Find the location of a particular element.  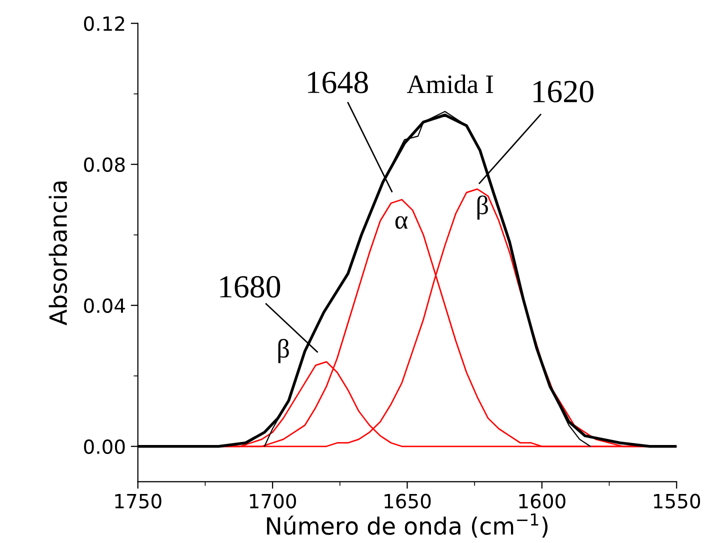

y-tick-label: 0.12 is located at coordinates (104, 24).